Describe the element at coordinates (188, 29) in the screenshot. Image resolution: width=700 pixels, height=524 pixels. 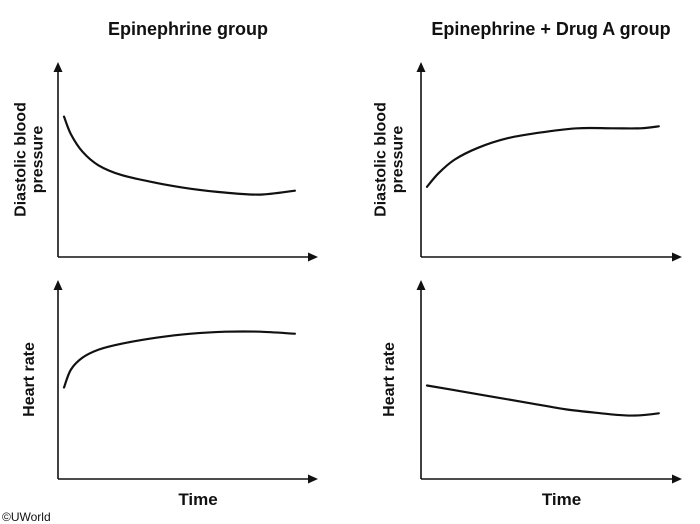
I see `column-title-epinephrine: Epinephrine group` at that location.